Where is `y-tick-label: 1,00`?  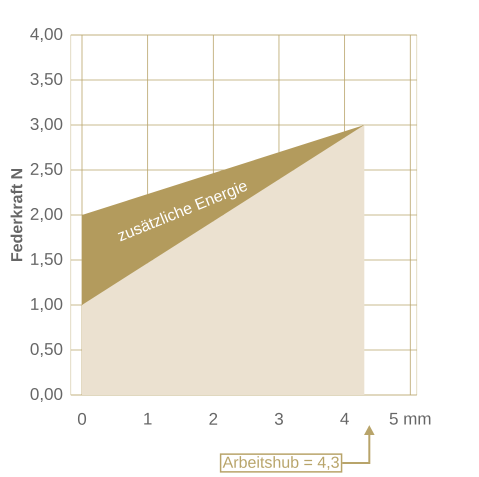 y-tick-label: 1,00 is located at coordinates (46, 305).